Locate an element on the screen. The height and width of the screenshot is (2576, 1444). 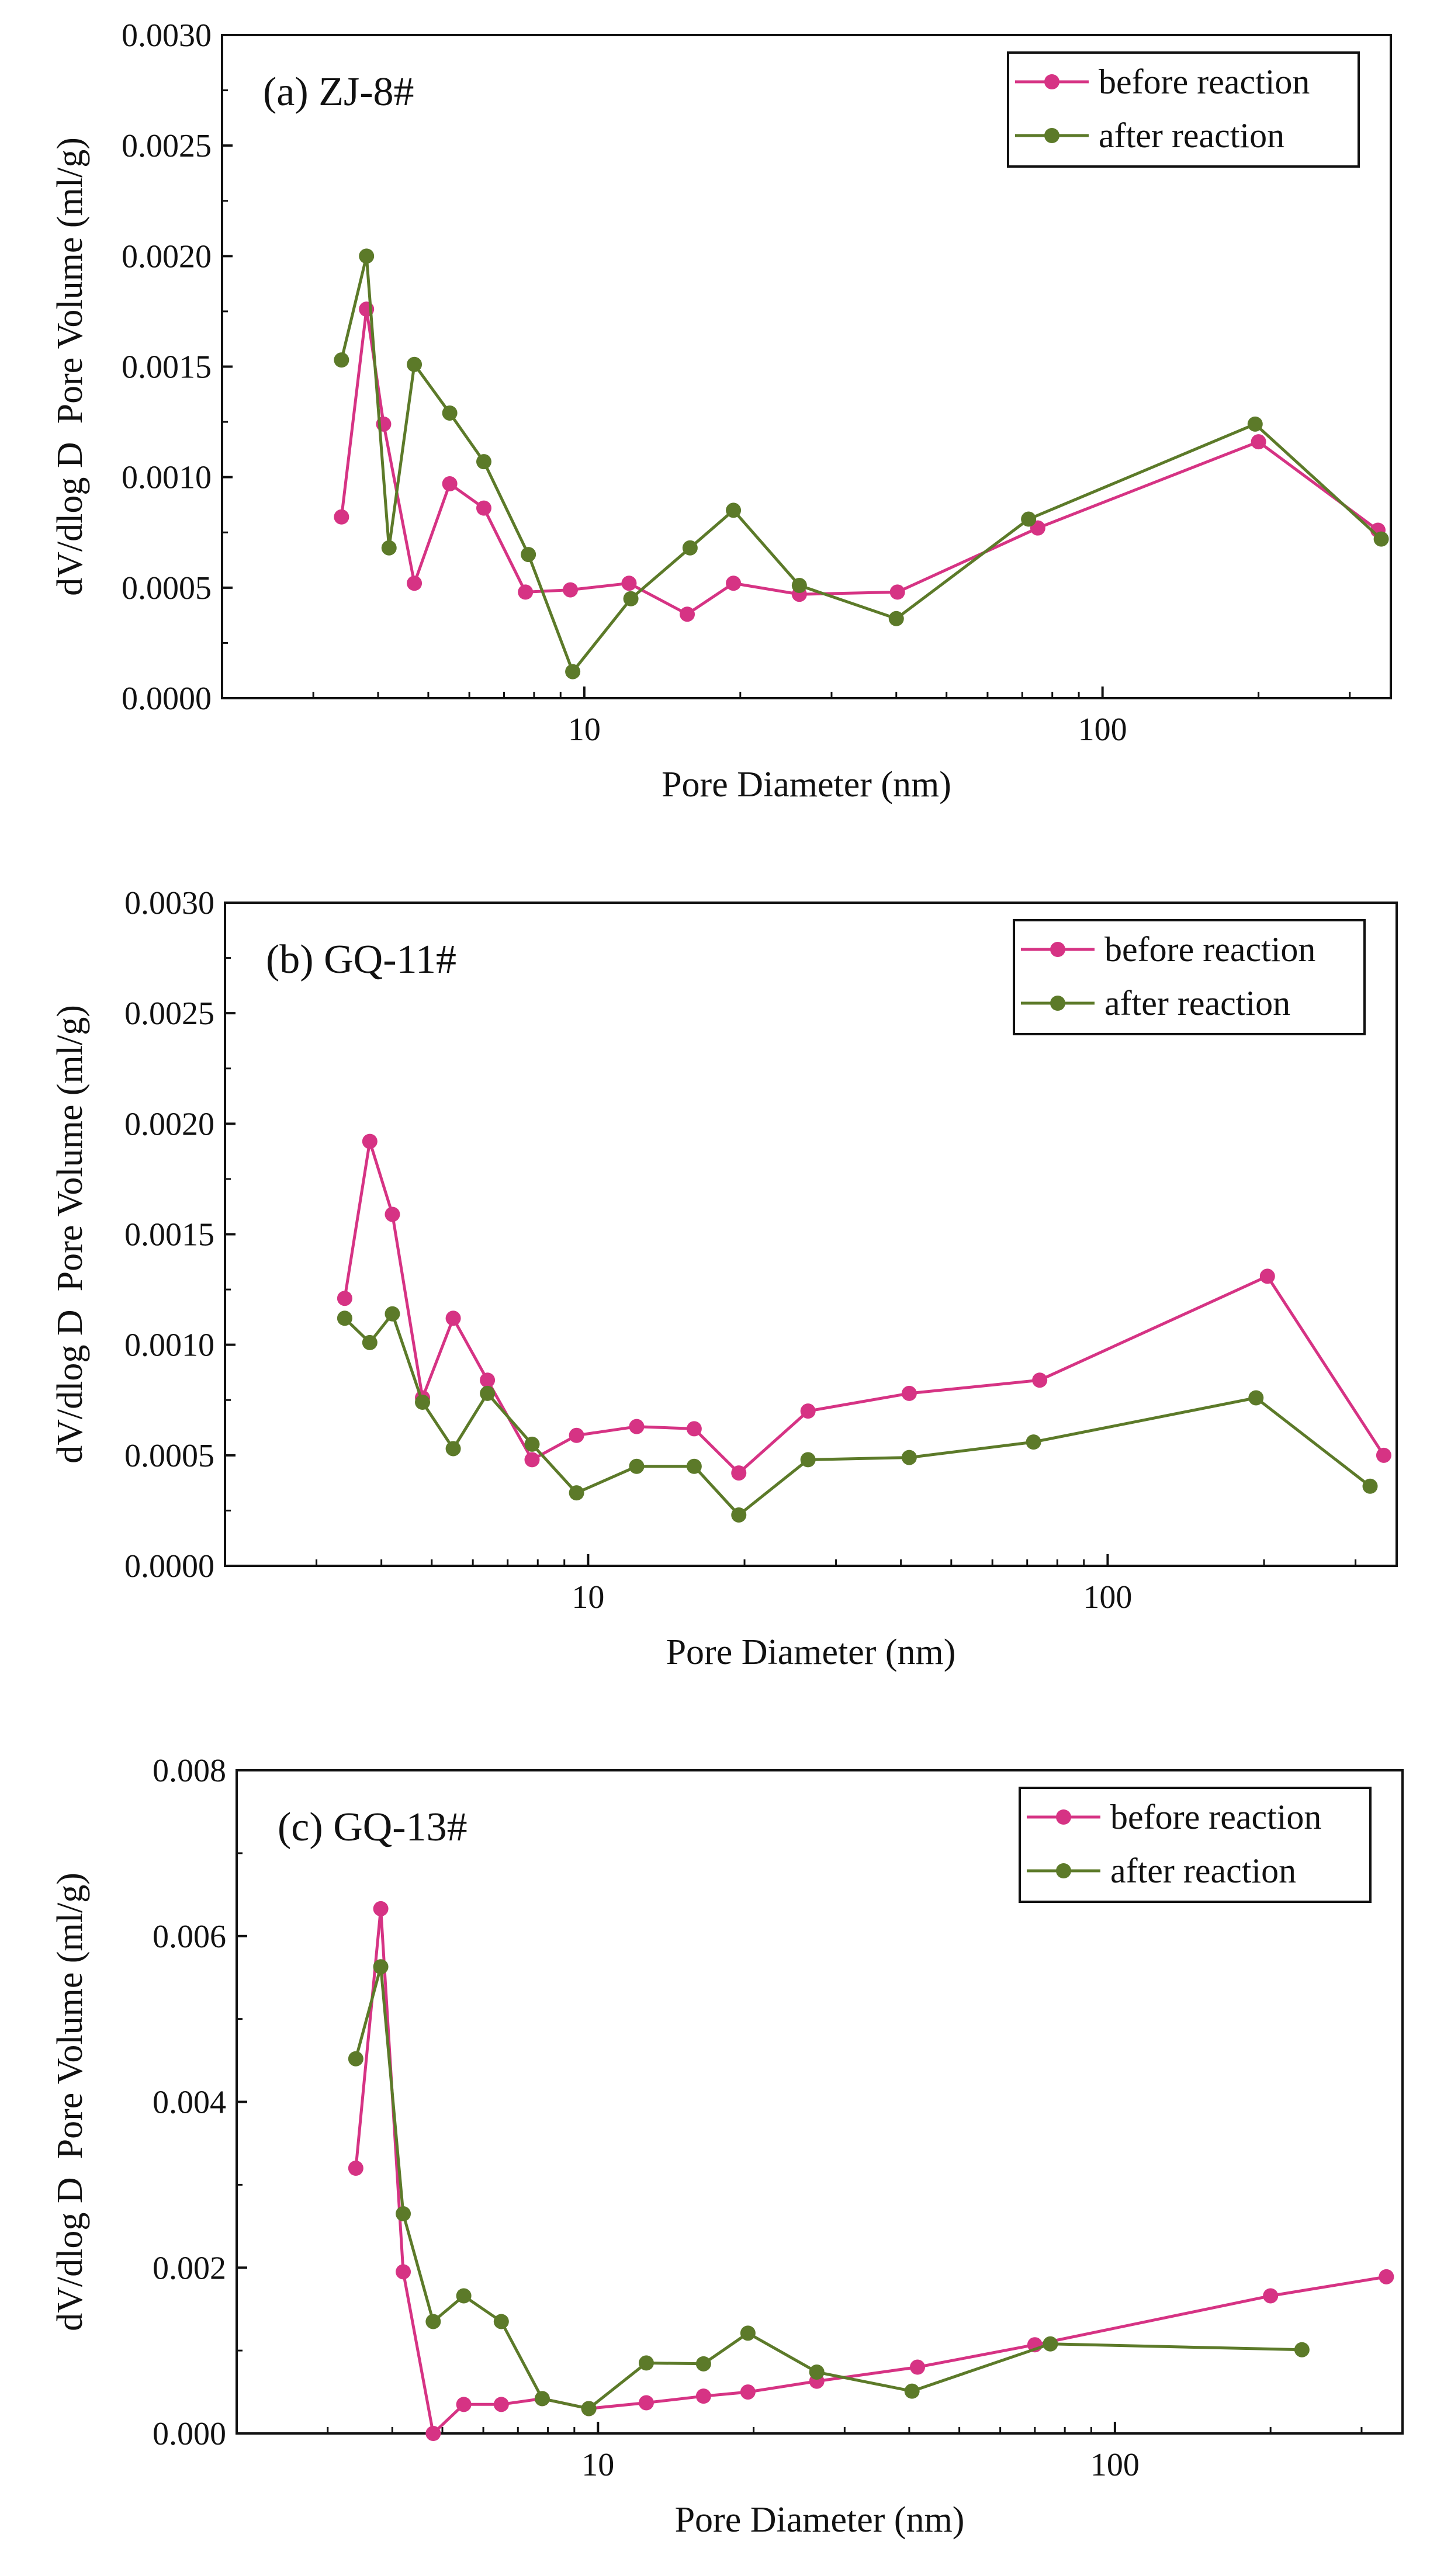
panel-label: (b) GQ-11# is located at coordinates (361, 959).